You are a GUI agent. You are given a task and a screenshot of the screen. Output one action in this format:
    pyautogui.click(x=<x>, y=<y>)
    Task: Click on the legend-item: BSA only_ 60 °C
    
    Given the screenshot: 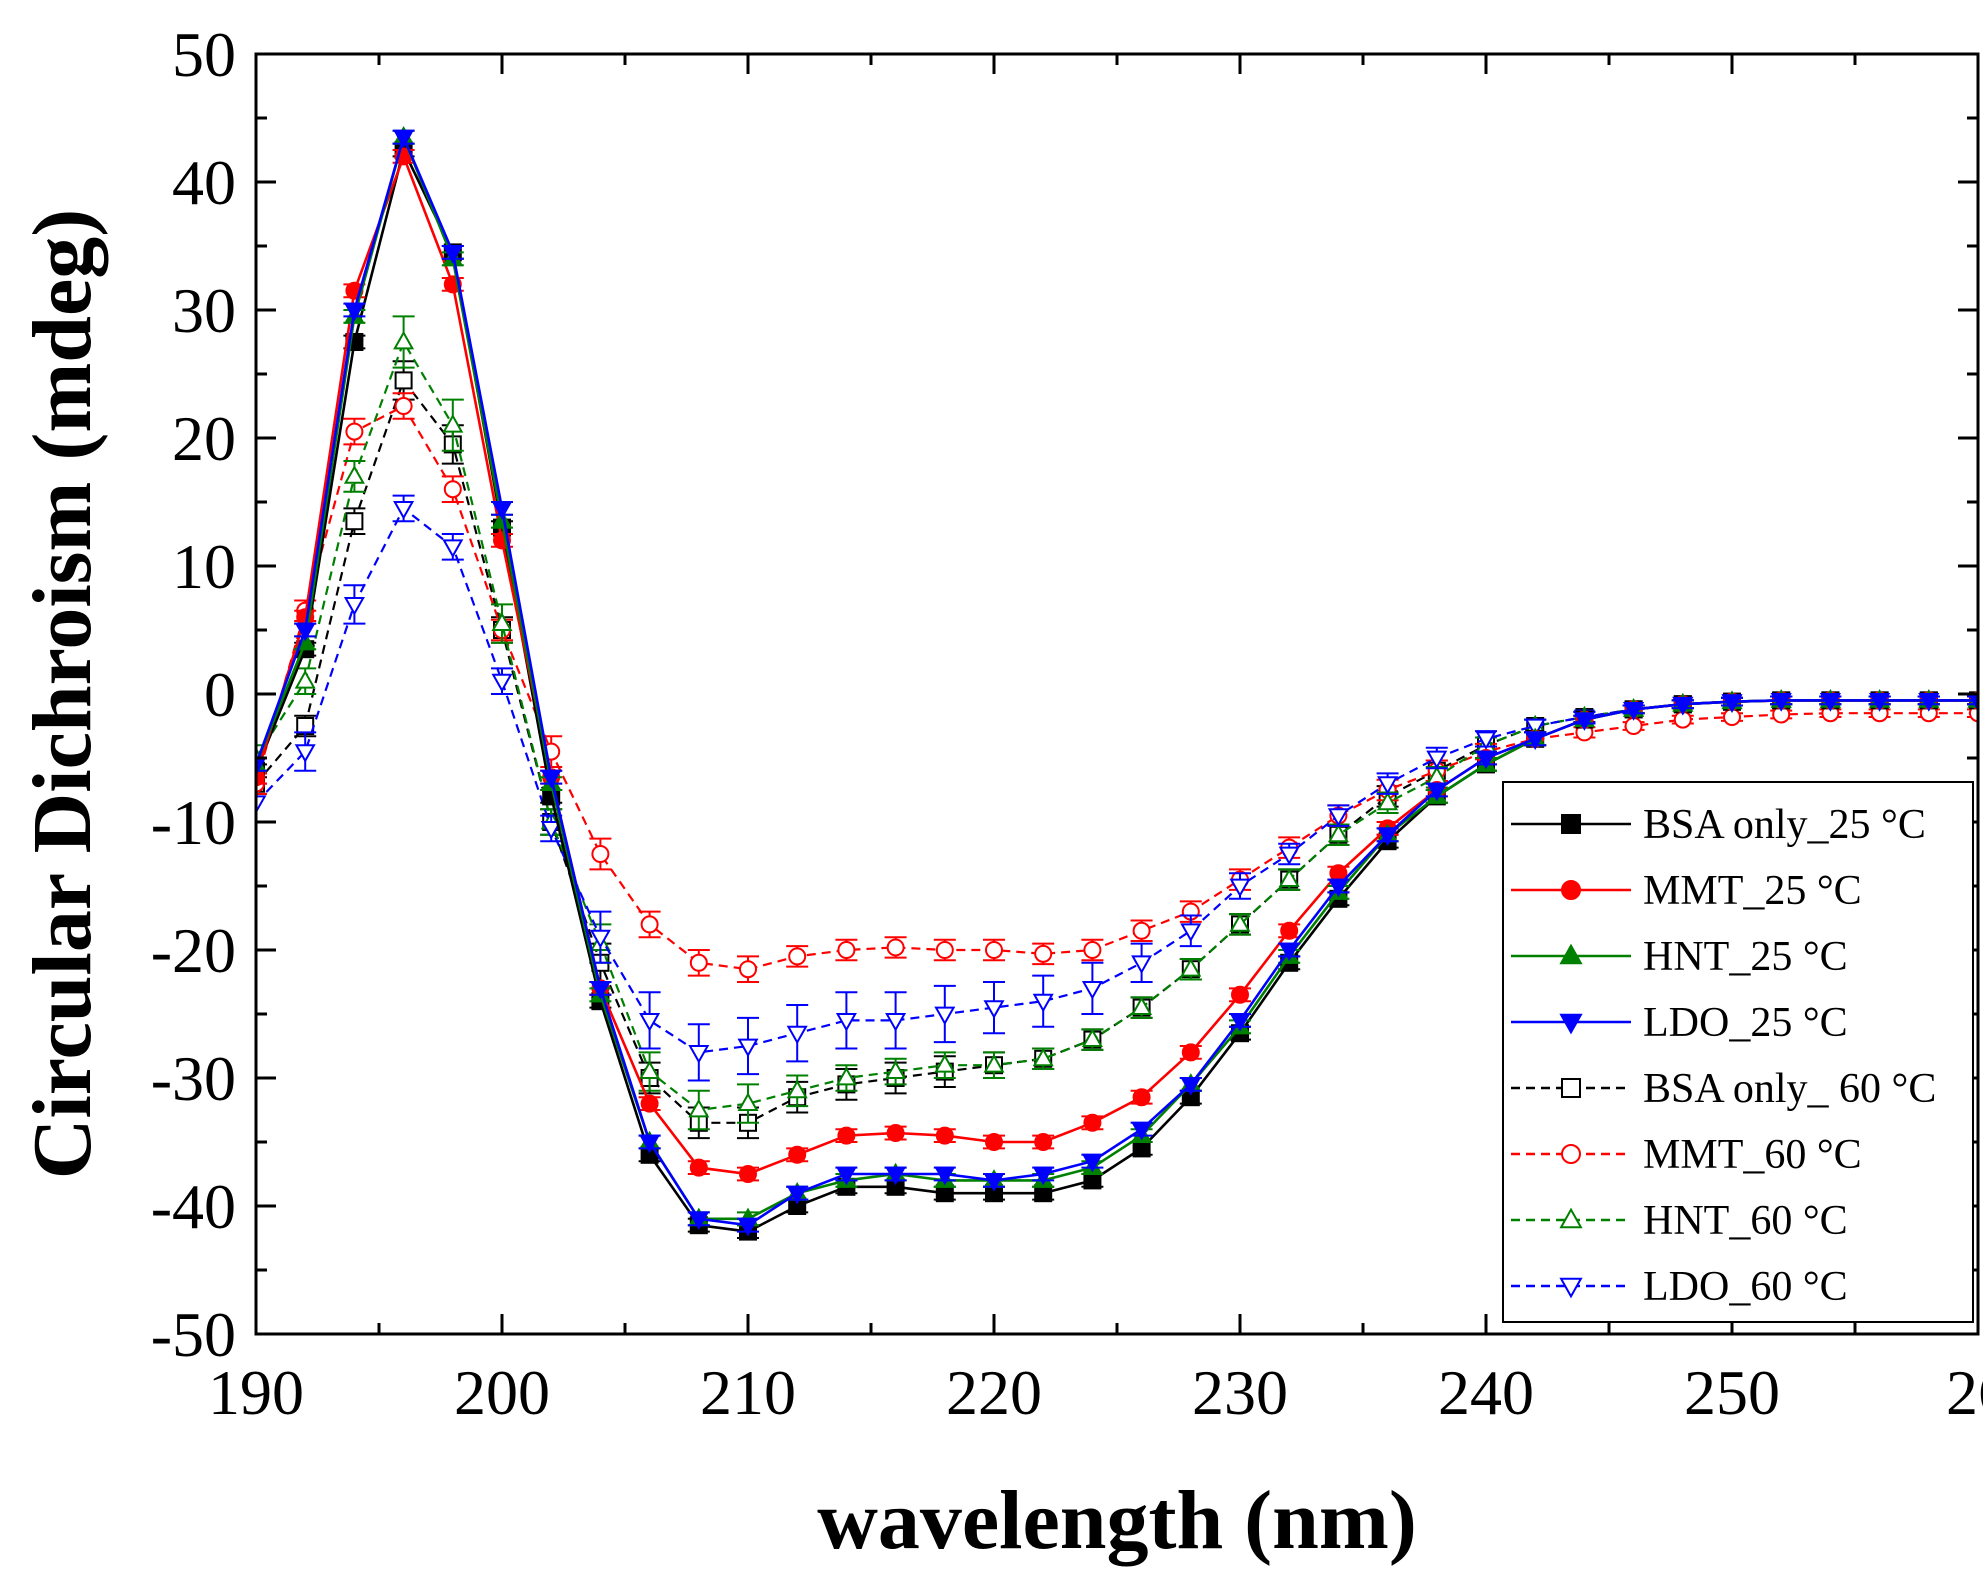 What is the action you would take?
    pyautogui.click(x=1723, y=1089)
    